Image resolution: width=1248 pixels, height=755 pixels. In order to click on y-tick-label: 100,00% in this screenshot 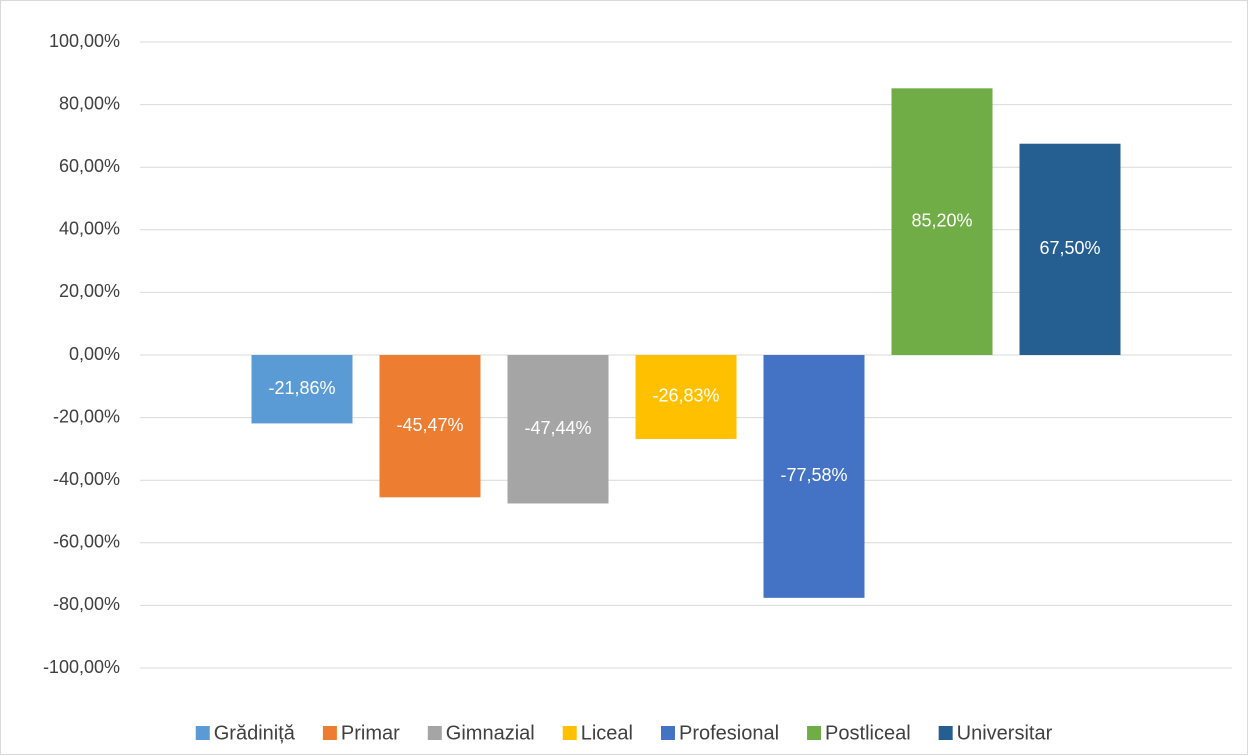, I will do `click(84, 41)`.